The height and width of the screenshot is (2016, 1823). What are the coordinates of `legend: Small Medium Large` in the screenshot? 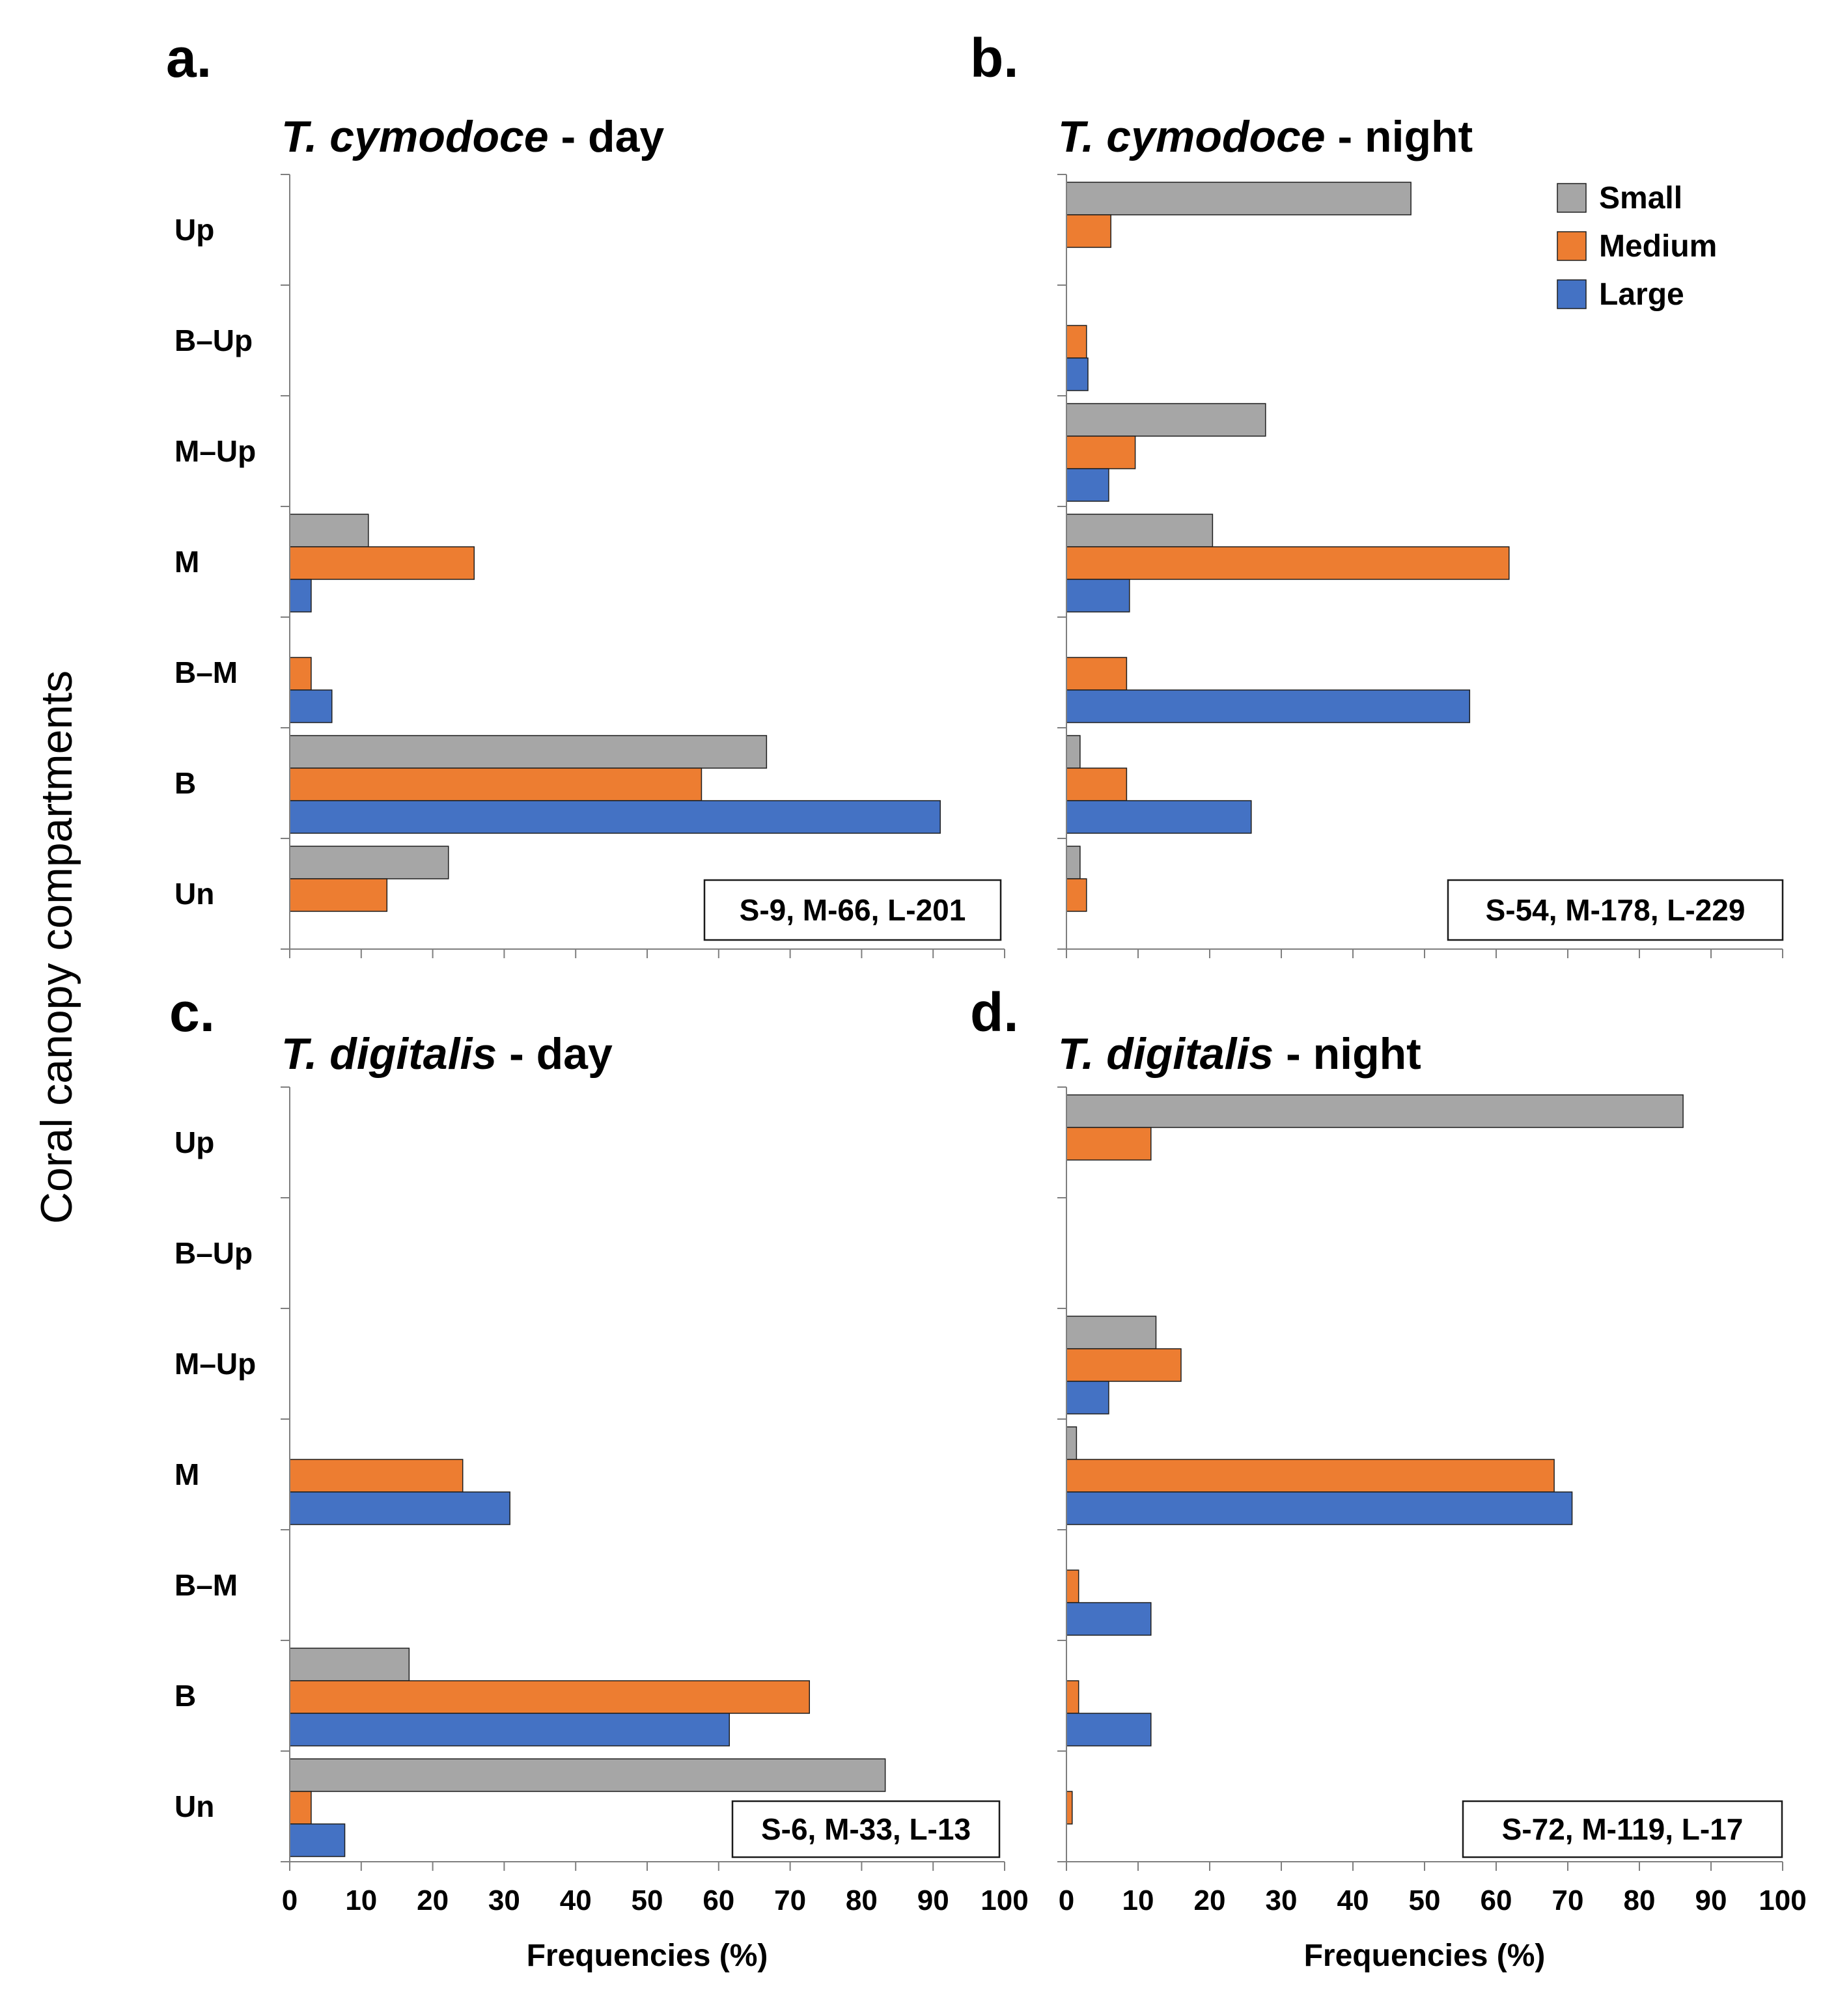 It's located at (1637, 246).